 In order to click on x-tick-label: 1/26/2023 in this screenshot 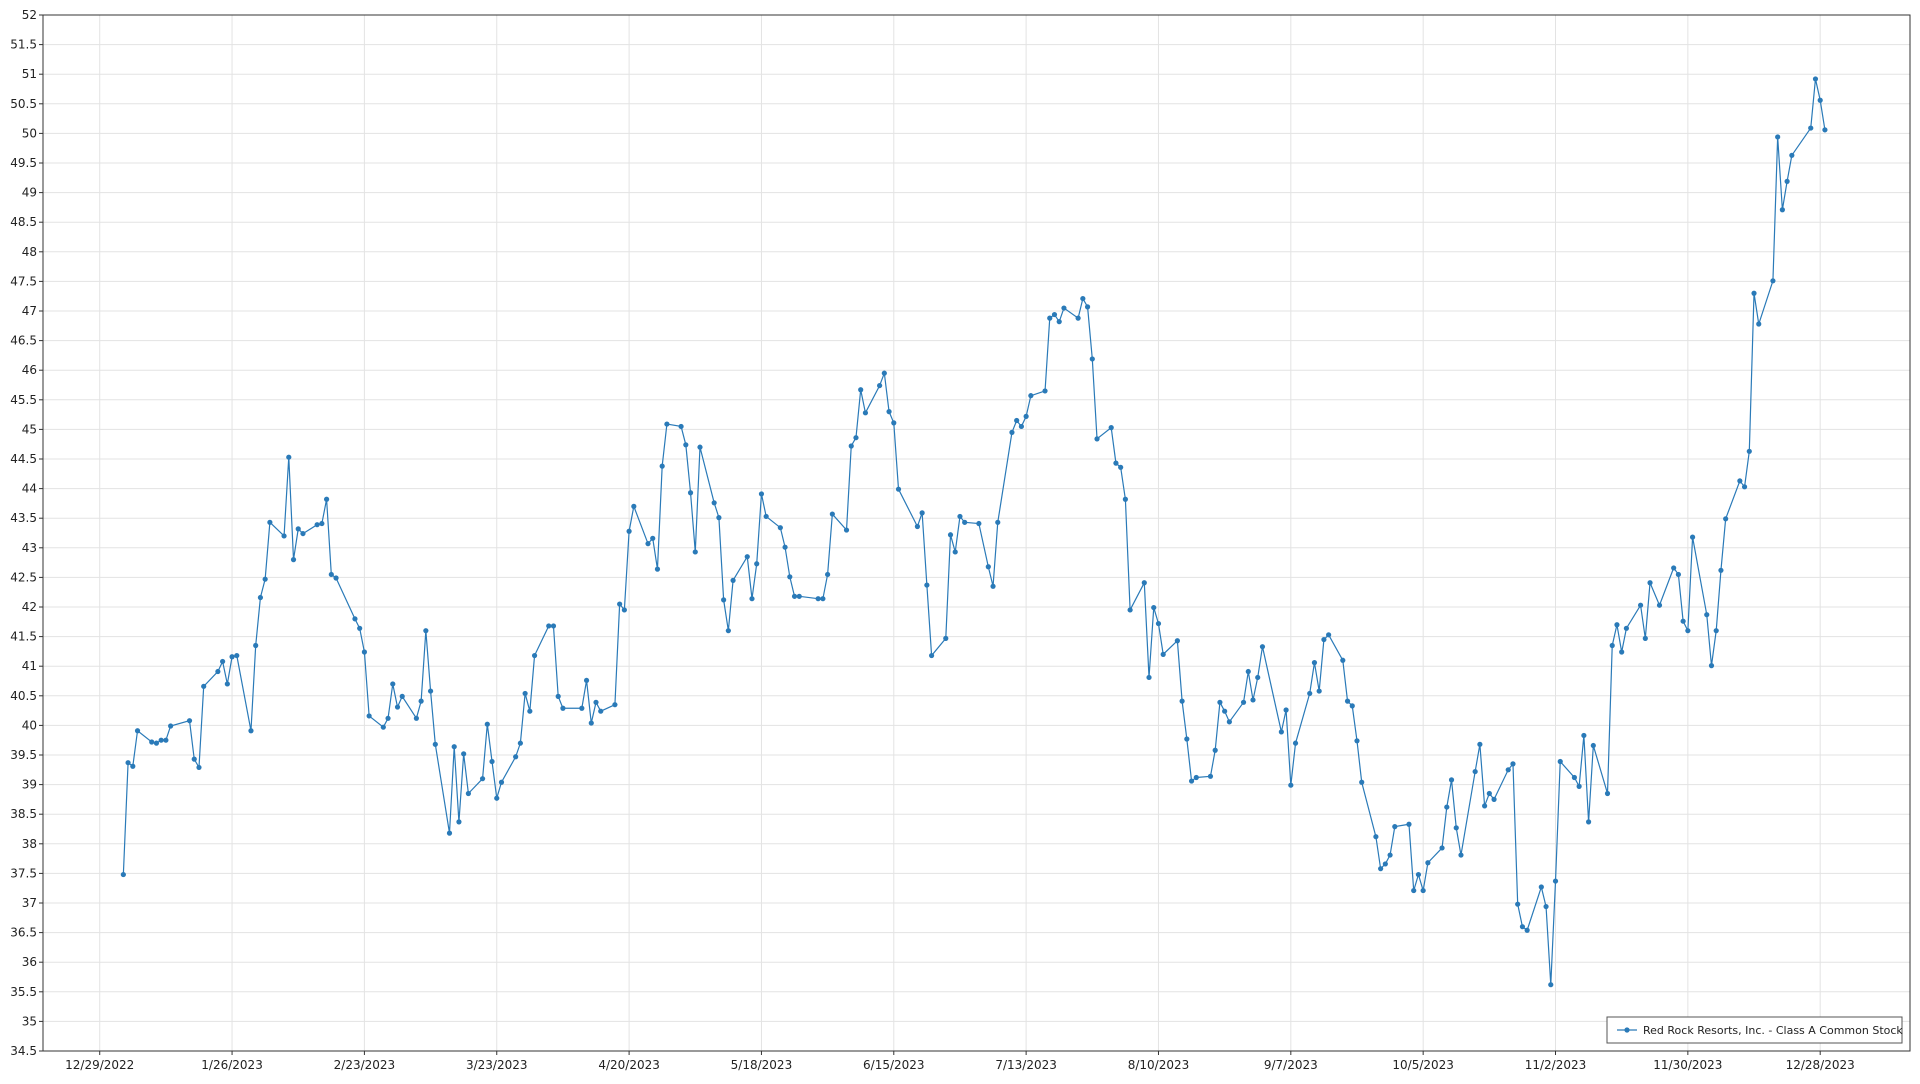, I will do `click(232, 1065)`.